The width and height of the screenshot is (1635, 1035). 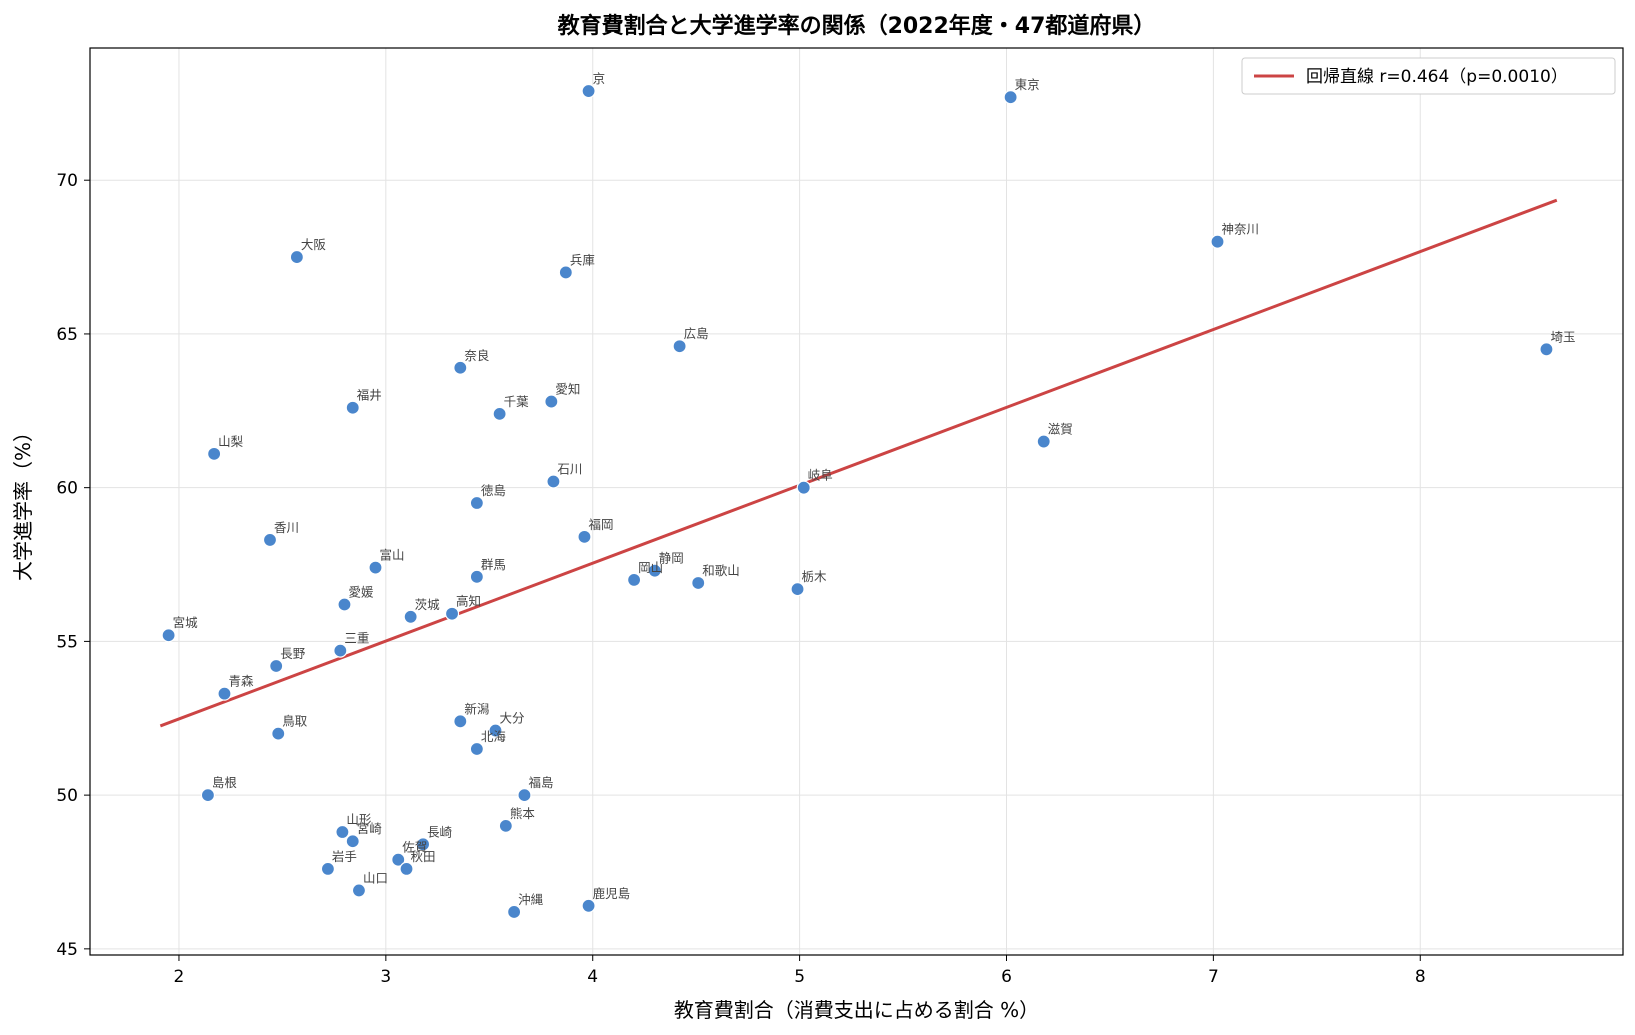 I want to click on point-label: 愛媛, so click(x=361, y=591).